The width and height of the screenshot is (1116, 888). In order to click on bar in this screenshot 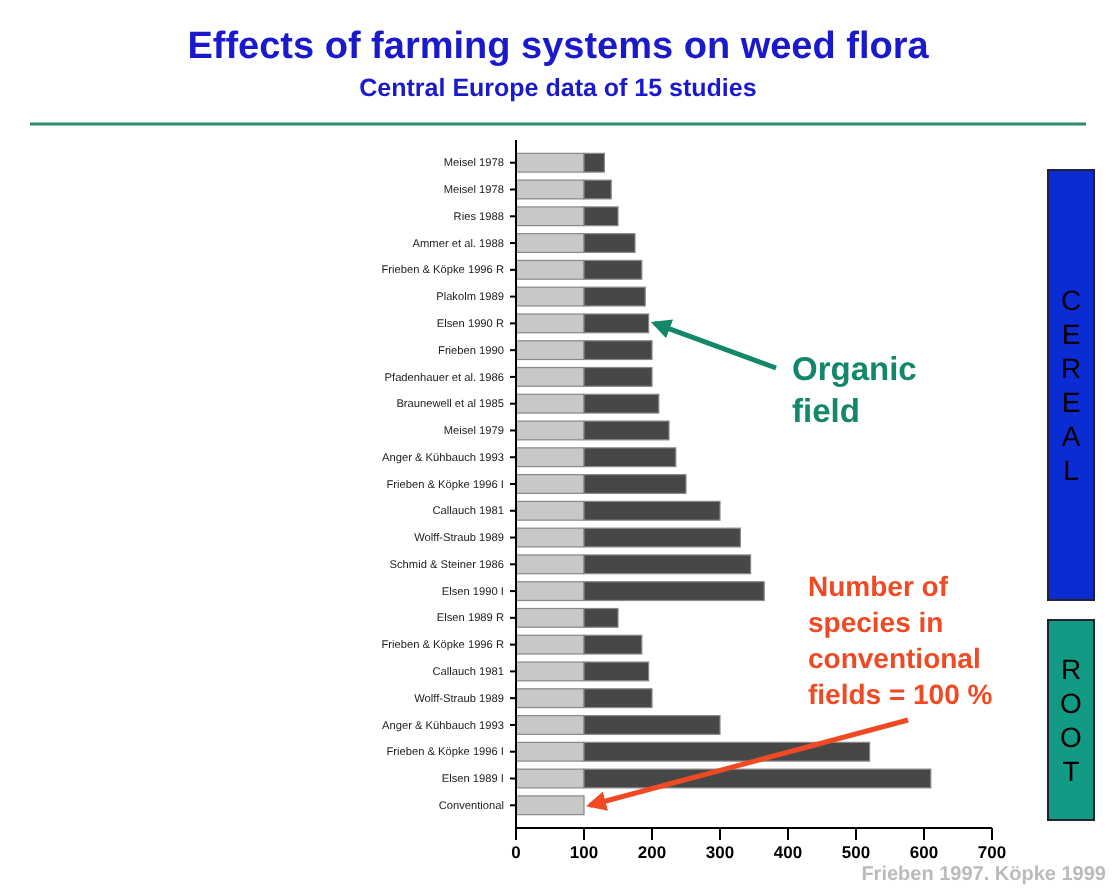, I will do `click(550, 805)`.